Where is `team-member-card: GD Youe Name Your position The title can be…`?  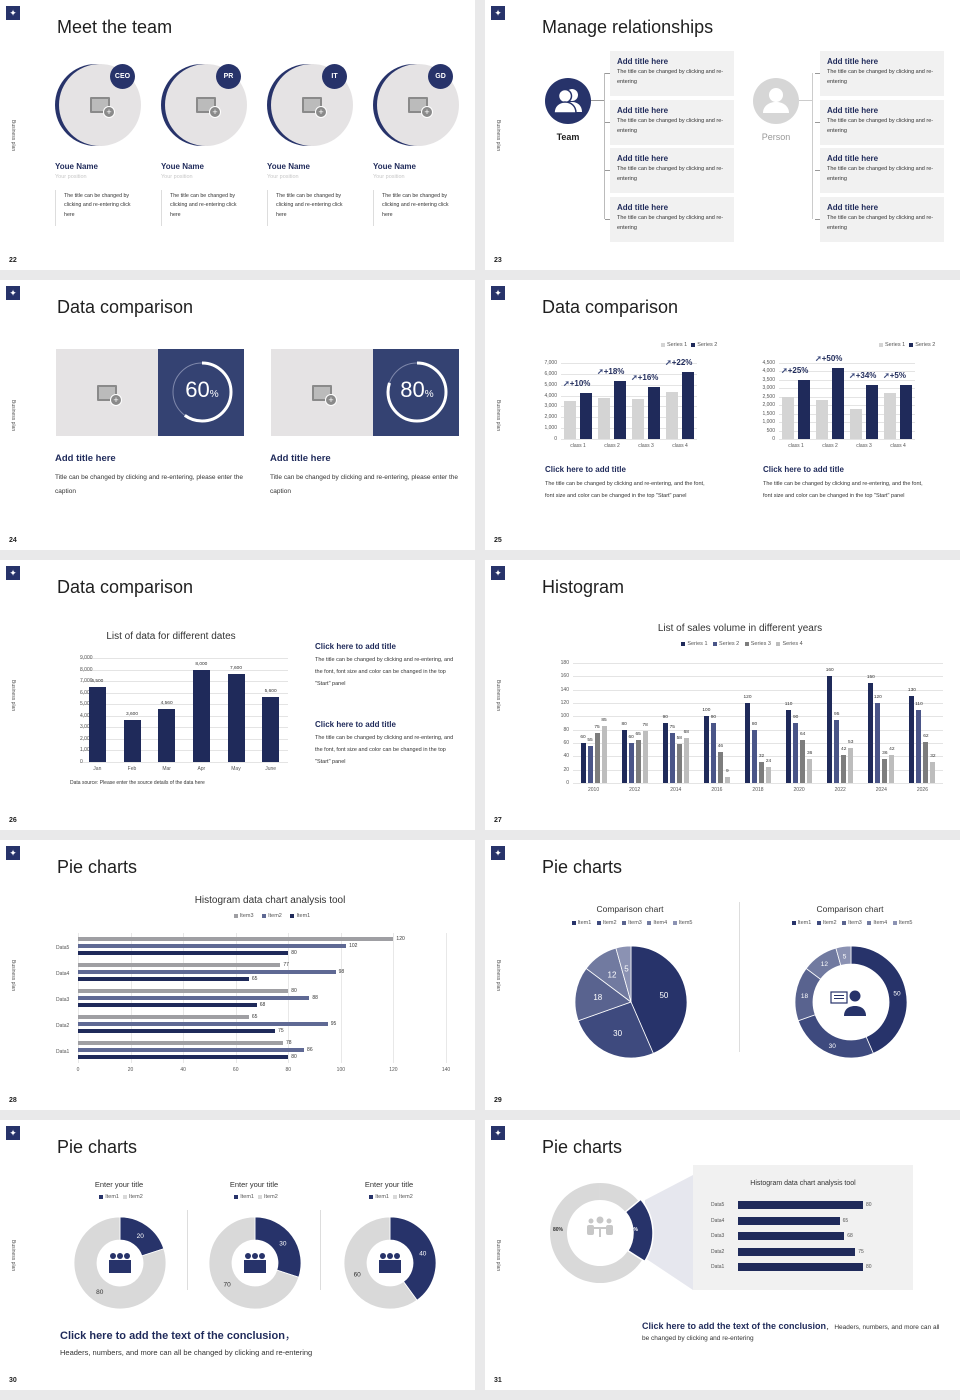
team-member-card: GD Youe Name Your position The title can be… is located at coordinates (423, 147).